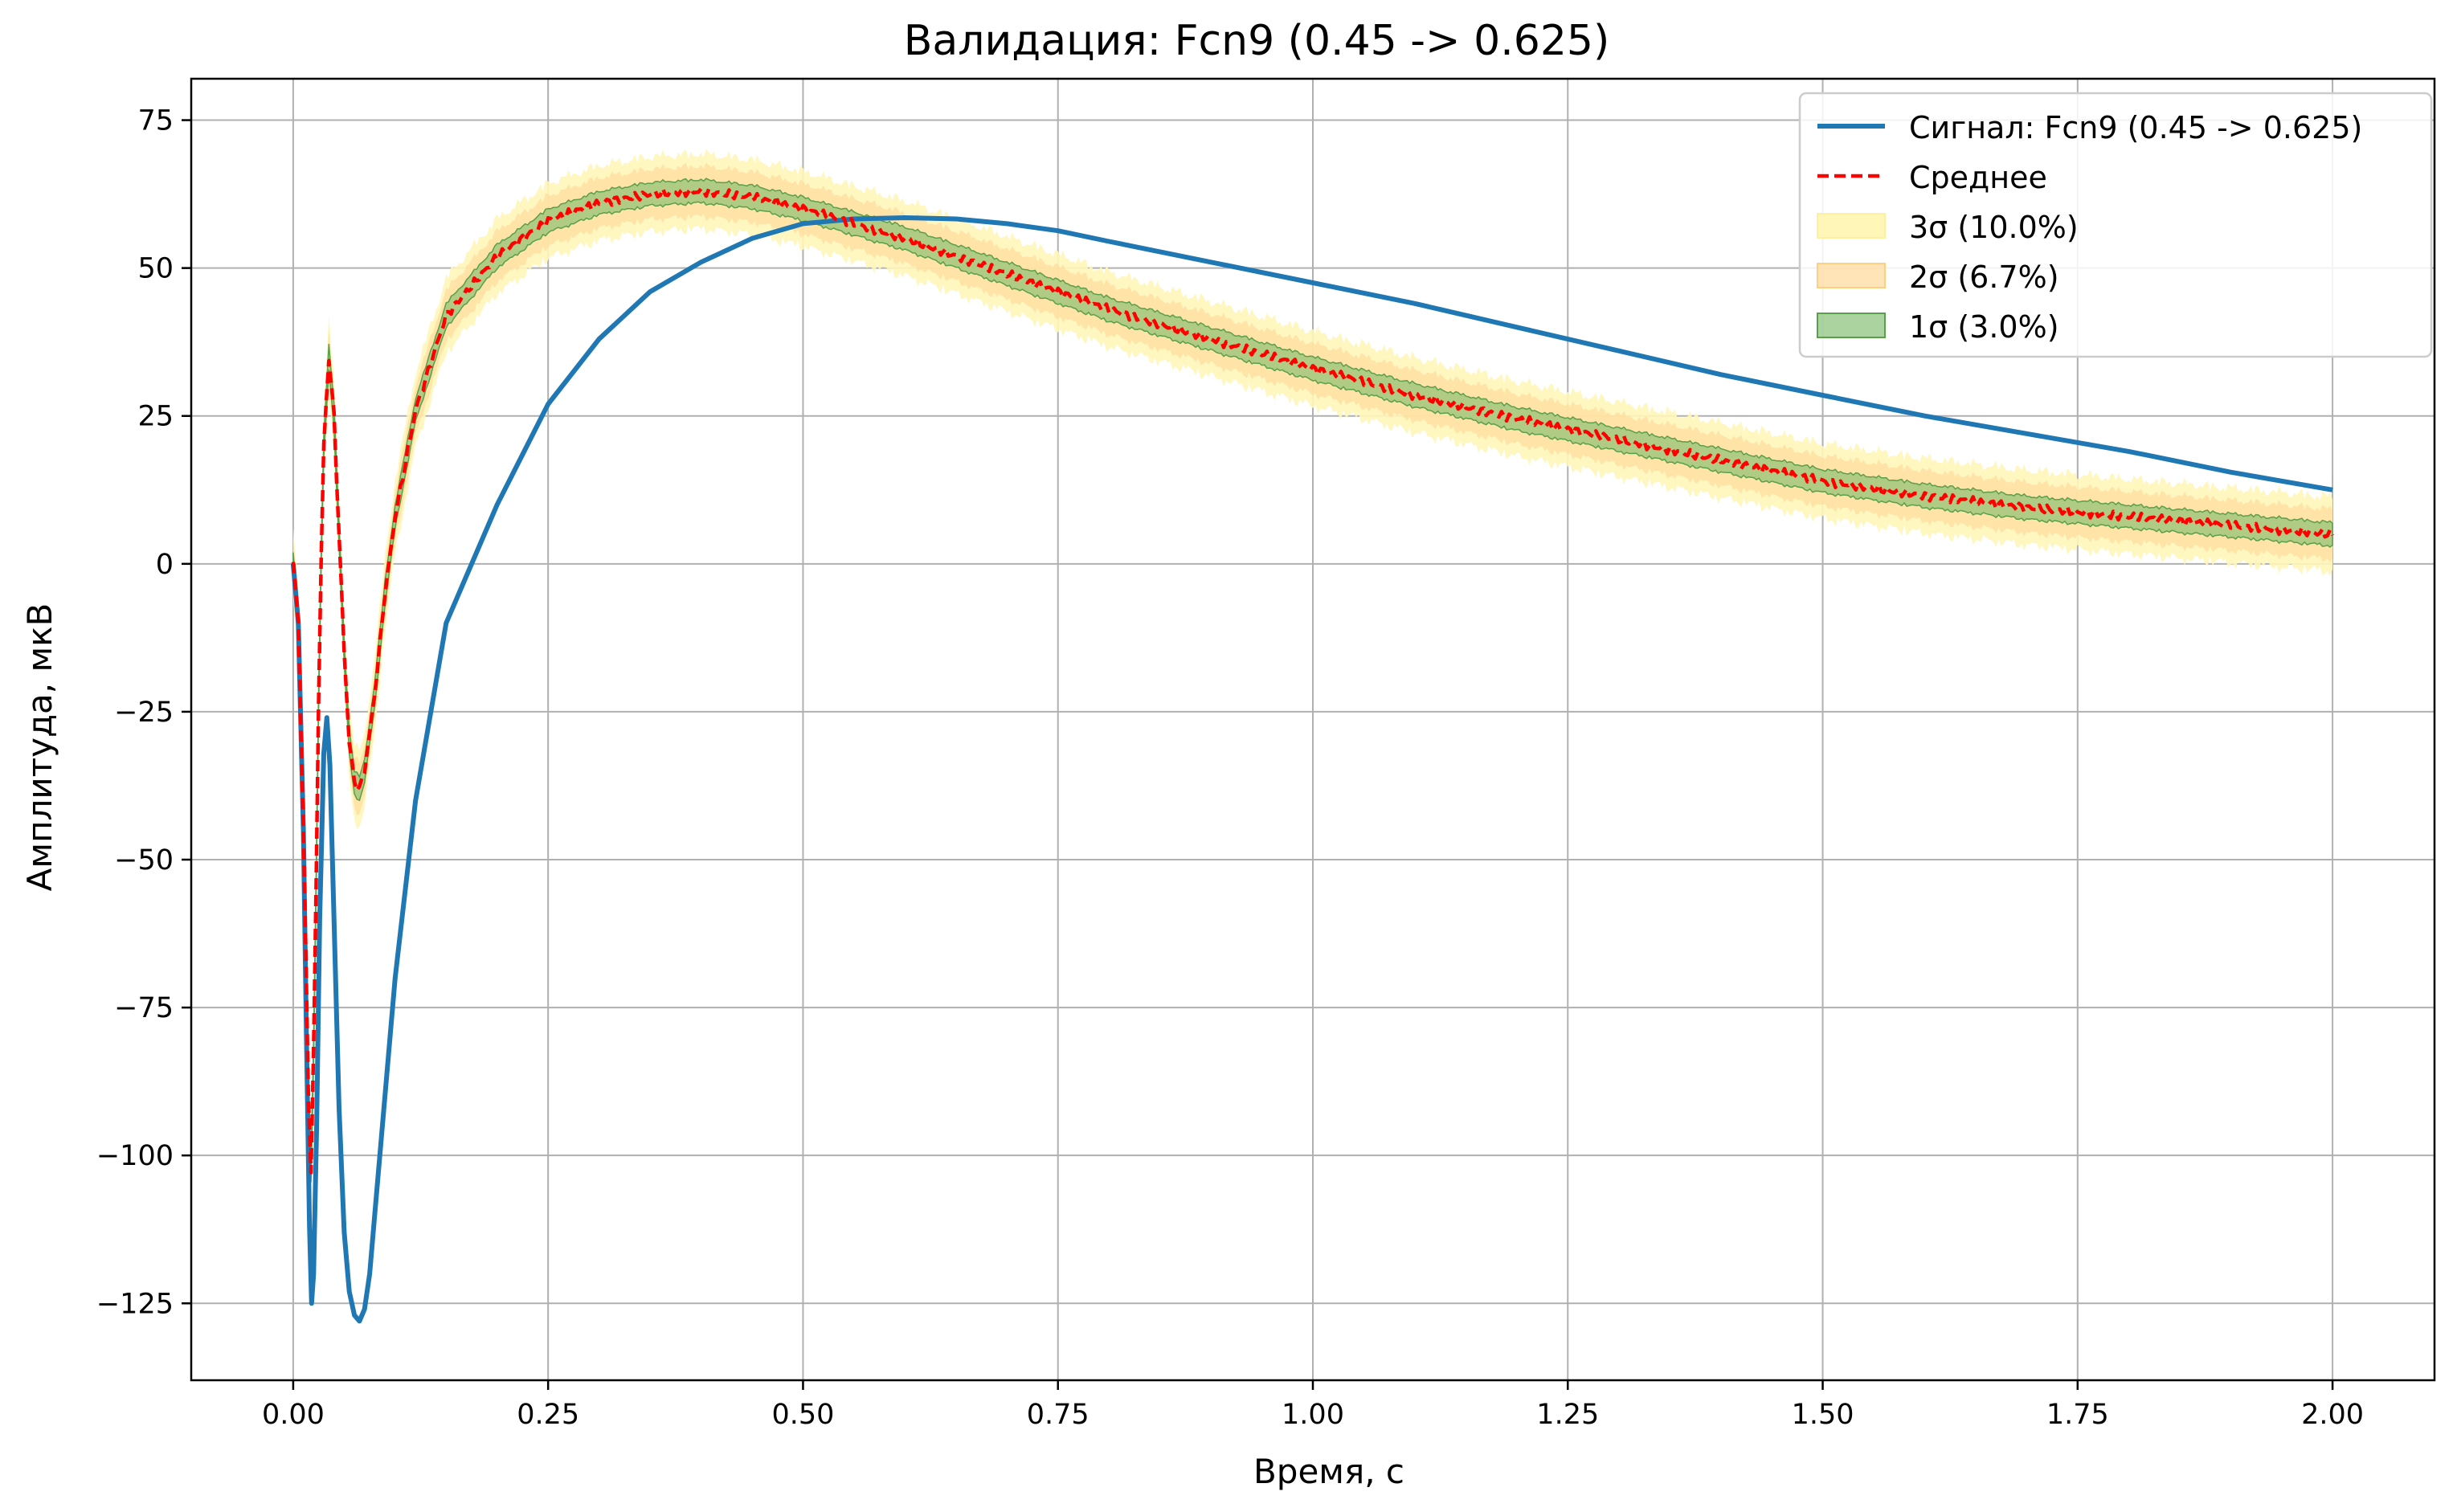 This screenshot has width=2457, height=1512. I want to click on x-tick-label: 1.00, so click(1313, 1415).